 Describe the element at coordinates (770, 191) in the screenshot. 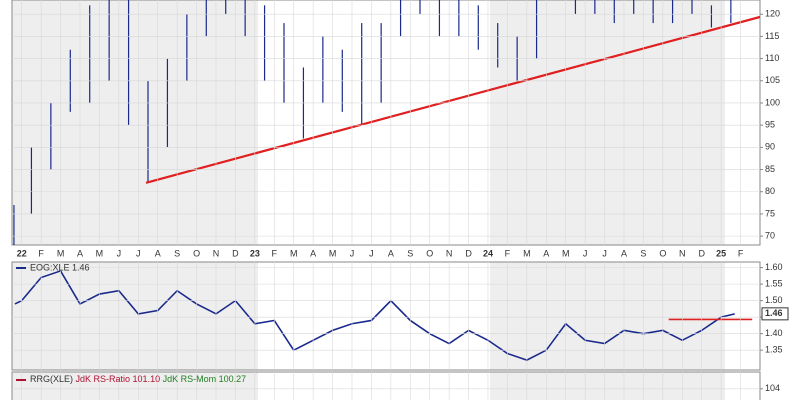

I see `y-tick-label: 80` at that location.